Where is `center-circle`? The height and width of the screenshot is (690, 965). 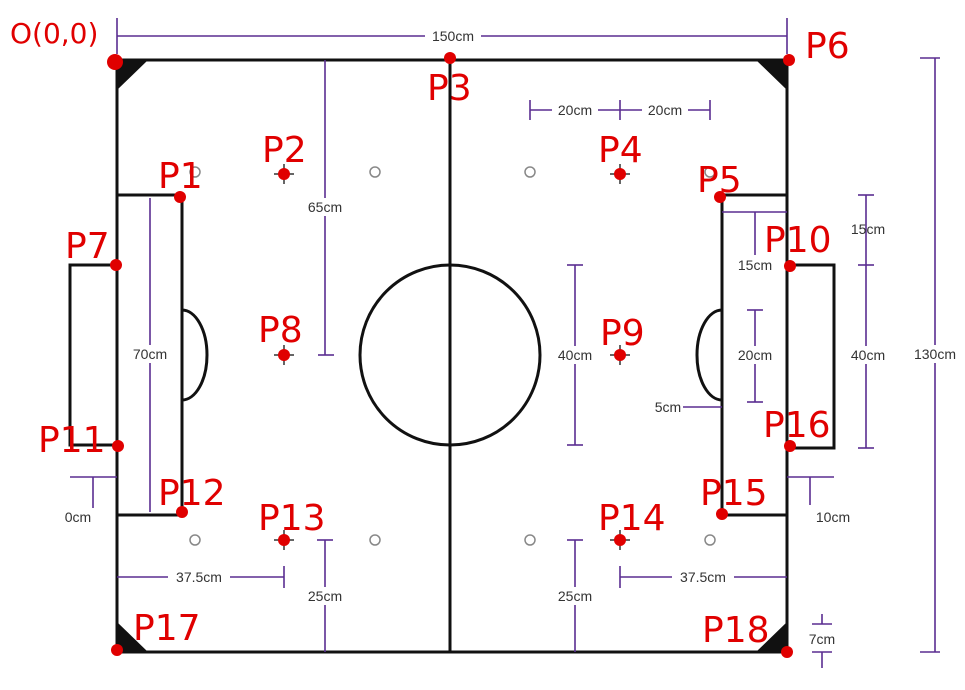 center-circle is located at coordinates (450, 355).